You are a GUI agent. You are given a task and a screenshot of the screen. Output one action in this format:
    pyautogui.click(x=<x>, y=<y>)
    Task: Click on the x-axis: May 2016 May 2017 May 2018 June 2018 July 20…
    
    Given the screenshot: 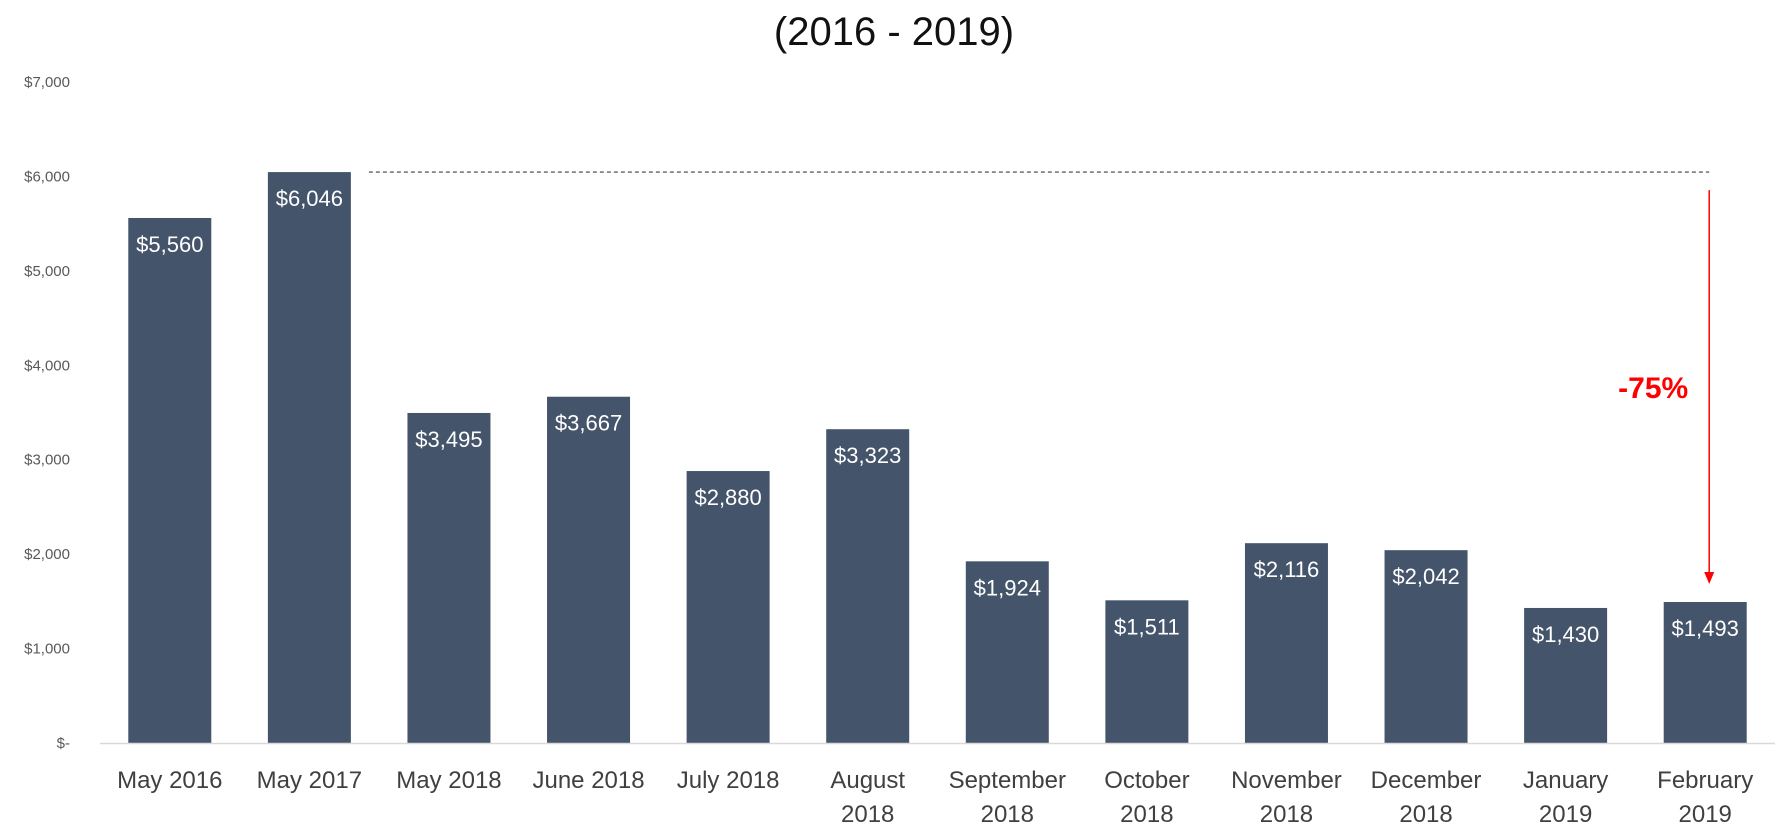 What is the action you would take?
    pyautogui.click(x=937, y=785)
    